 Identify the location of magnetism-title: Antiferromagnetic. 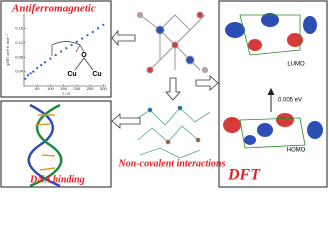
(53, 9).